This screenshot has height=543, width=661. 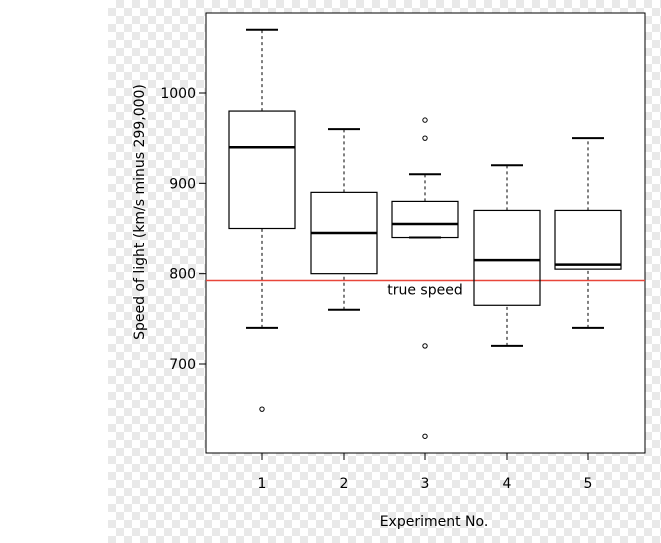 I want to click on true-speed-label: true speed, so click(x=424, y=290).